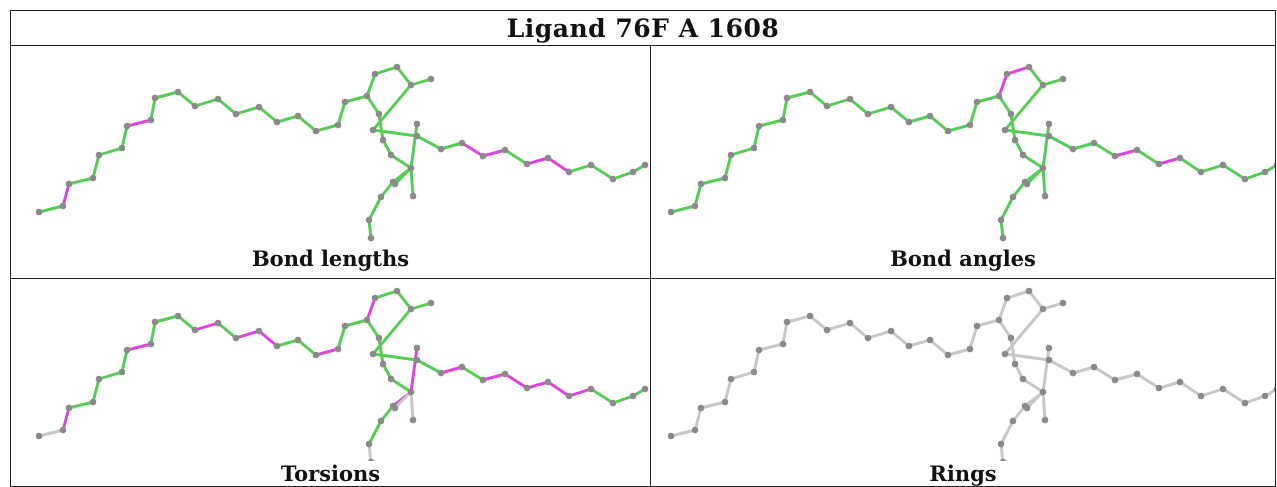 Image resolution: width=1277 pixels, height=487 pixels. I want to click on figure-title: Ligand 76F A 1608, so click(643, 28).